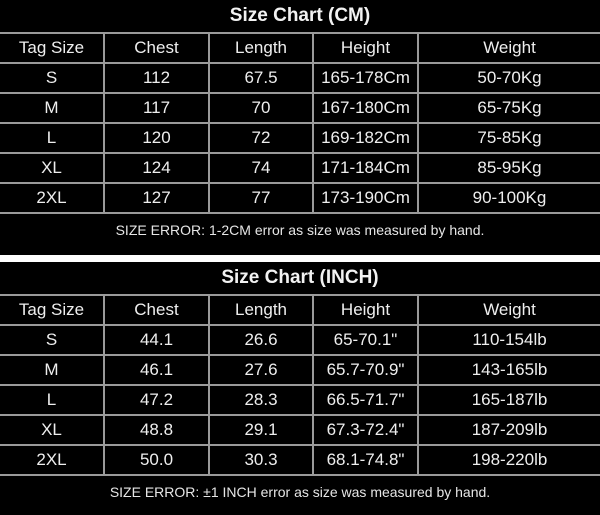 The image size is (600, 515). What do you see at coordinates (261, 460) in the screenshot?
I see `table-cell: 30.3` at bounding box center [261, 460].